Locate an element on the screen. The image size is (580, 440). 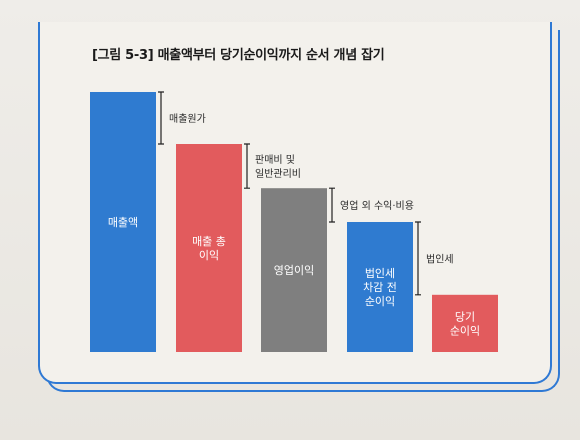
bar-label-4: 법인세 차감 전 순이익 is located at coordinates (380, 287).